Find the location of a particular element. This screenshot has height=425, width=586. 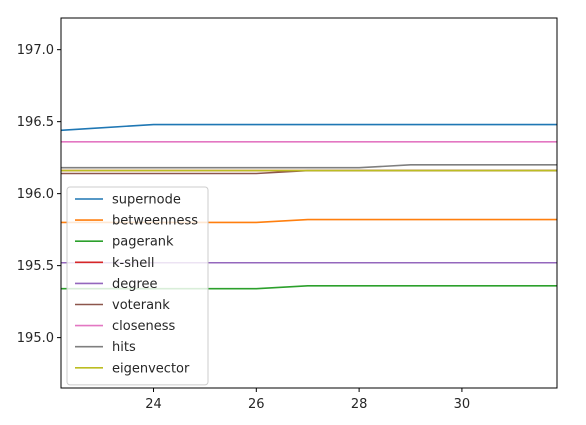

legend-label-k-shell: k-shell is located at coordinates (133, 263).